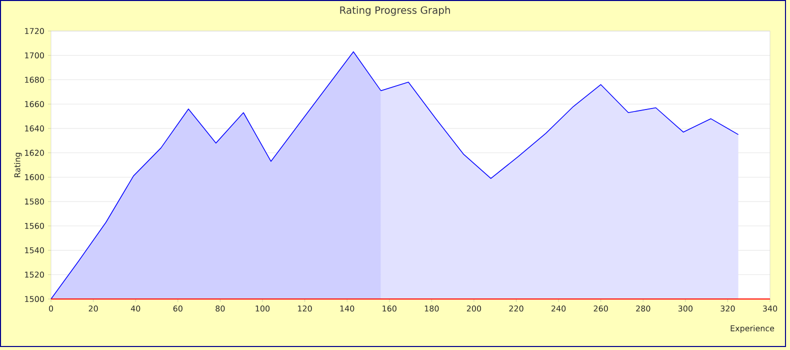 The width and height of the screenshot is (790, 350). Describe the element at coordinates (395, 11) in the screenshot. I see `chart-title: Rating Progress Graph` at that location.